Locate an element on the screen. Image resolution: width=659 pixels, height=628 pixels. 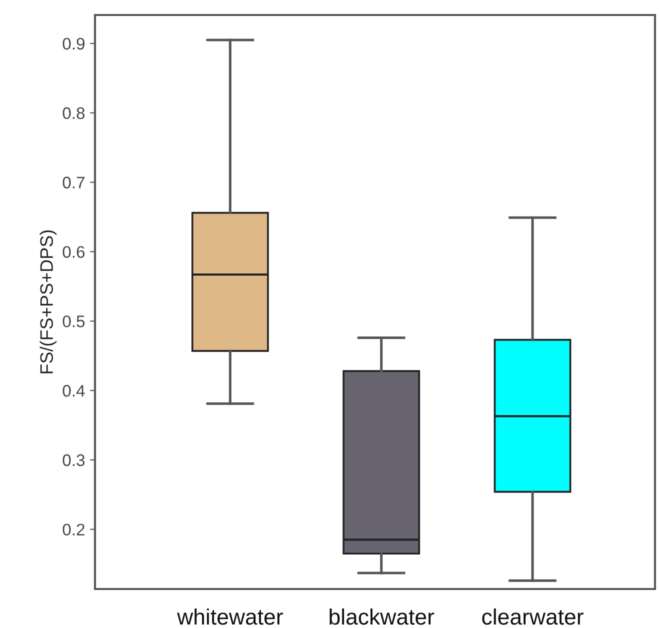
y-tick-label: 0.6 is located at coordinates (73, 252).